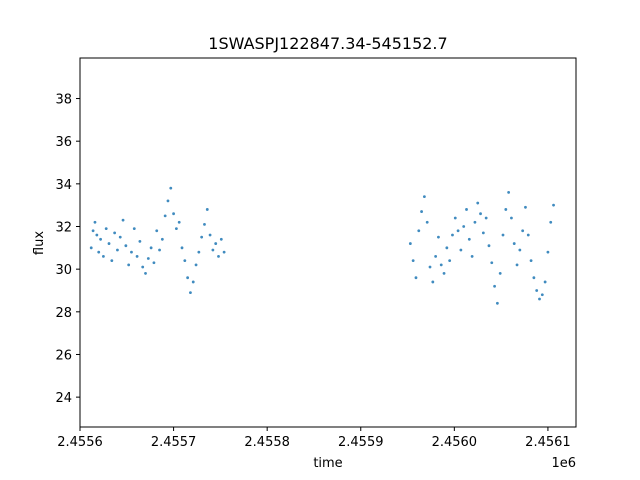 Image resolution: width=640 pixels, height=480 pixels. I want to click on x-tick-label: 2.4556, so click(80, 442).